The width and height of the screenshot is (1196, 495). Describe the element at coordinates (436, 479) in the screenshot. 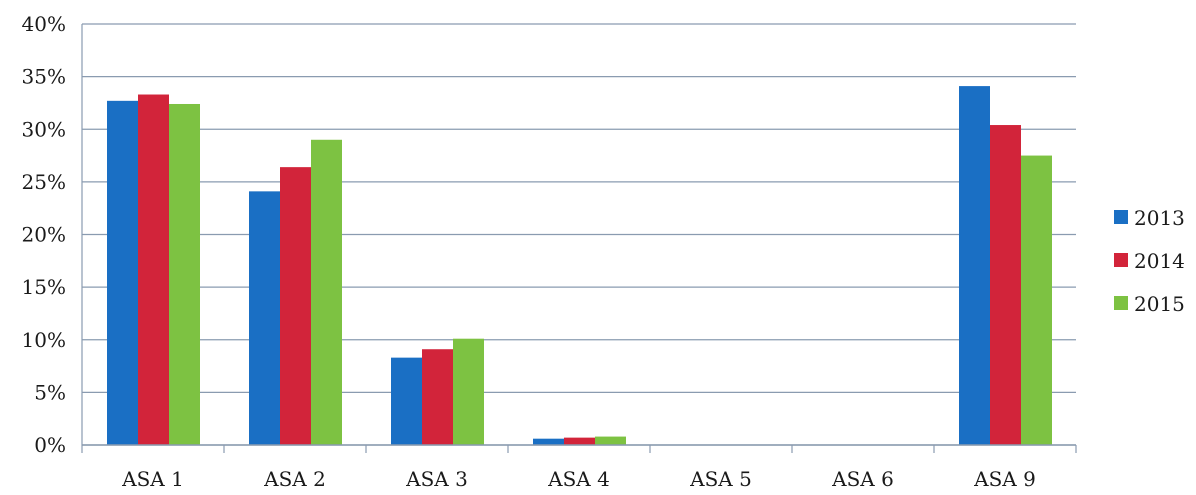

I see `x-tick-label: ASA 3` at that location.